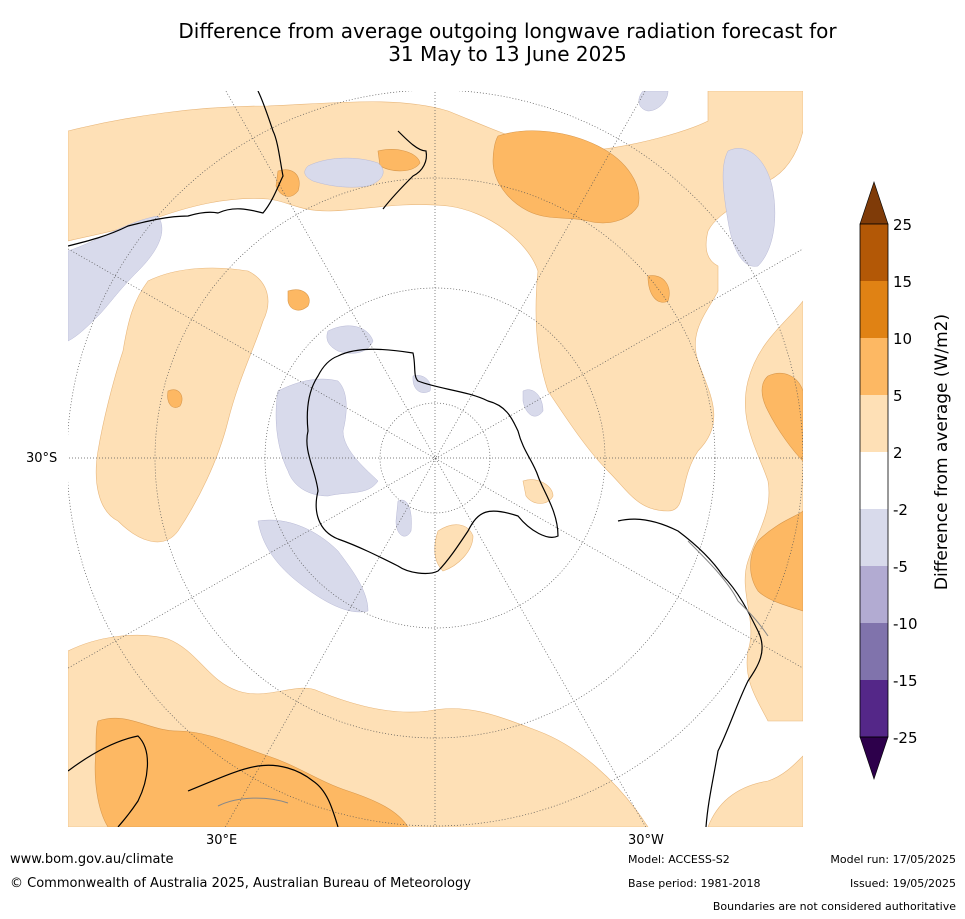 This screenshot has width=965, height=919. I want to click on colorbar-segment-m25-m15, so click(874, 708).